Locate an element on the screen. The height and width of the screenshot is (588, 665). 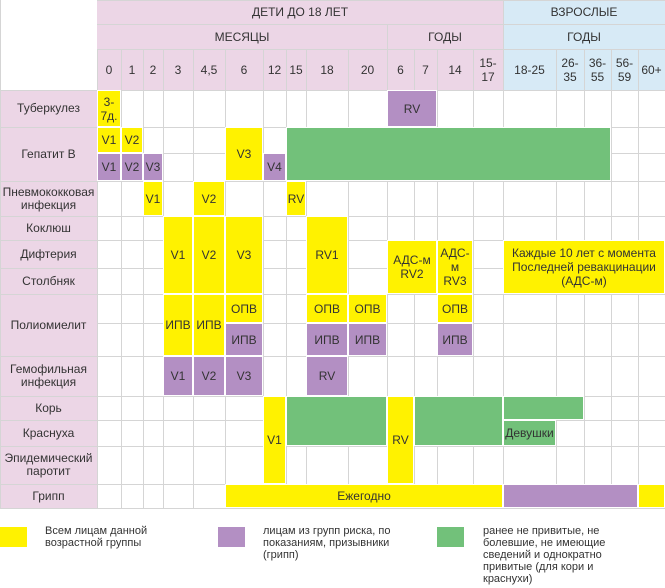
row-label: Туберкулез is located at coordinates (48, 108).